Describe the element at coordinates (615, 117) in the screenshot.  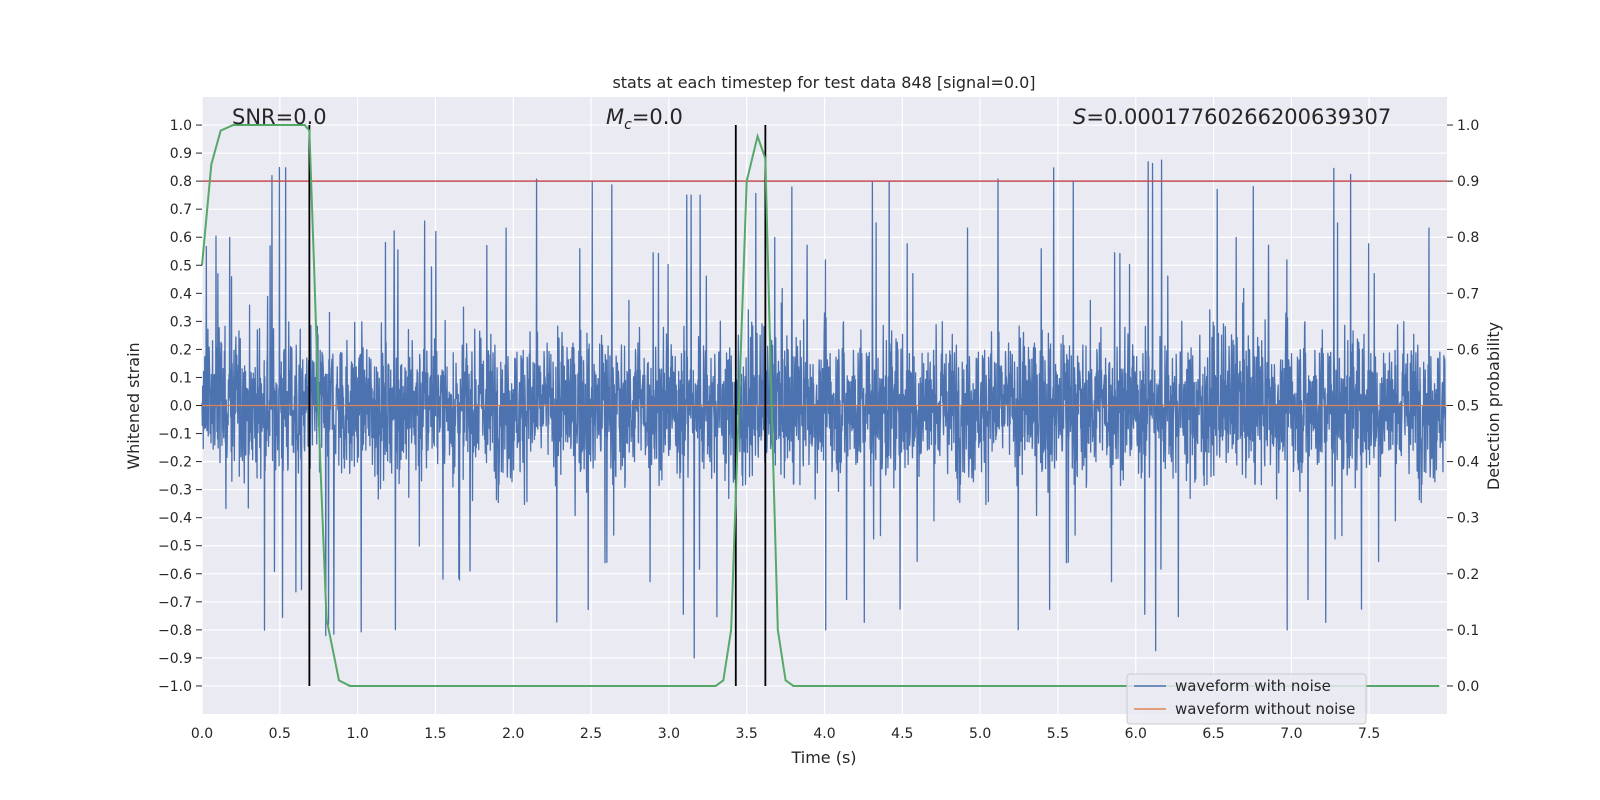
I see `chirp-mass-symbol: M` at that location.